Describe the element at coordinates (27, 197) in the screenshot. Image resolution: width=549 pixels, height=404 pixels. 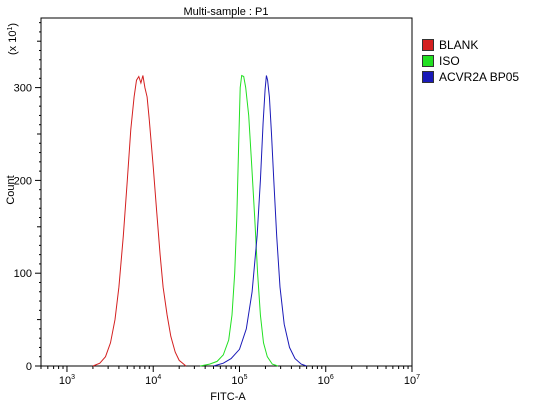
I see `y-axis: 0 100 200 300` at that location.